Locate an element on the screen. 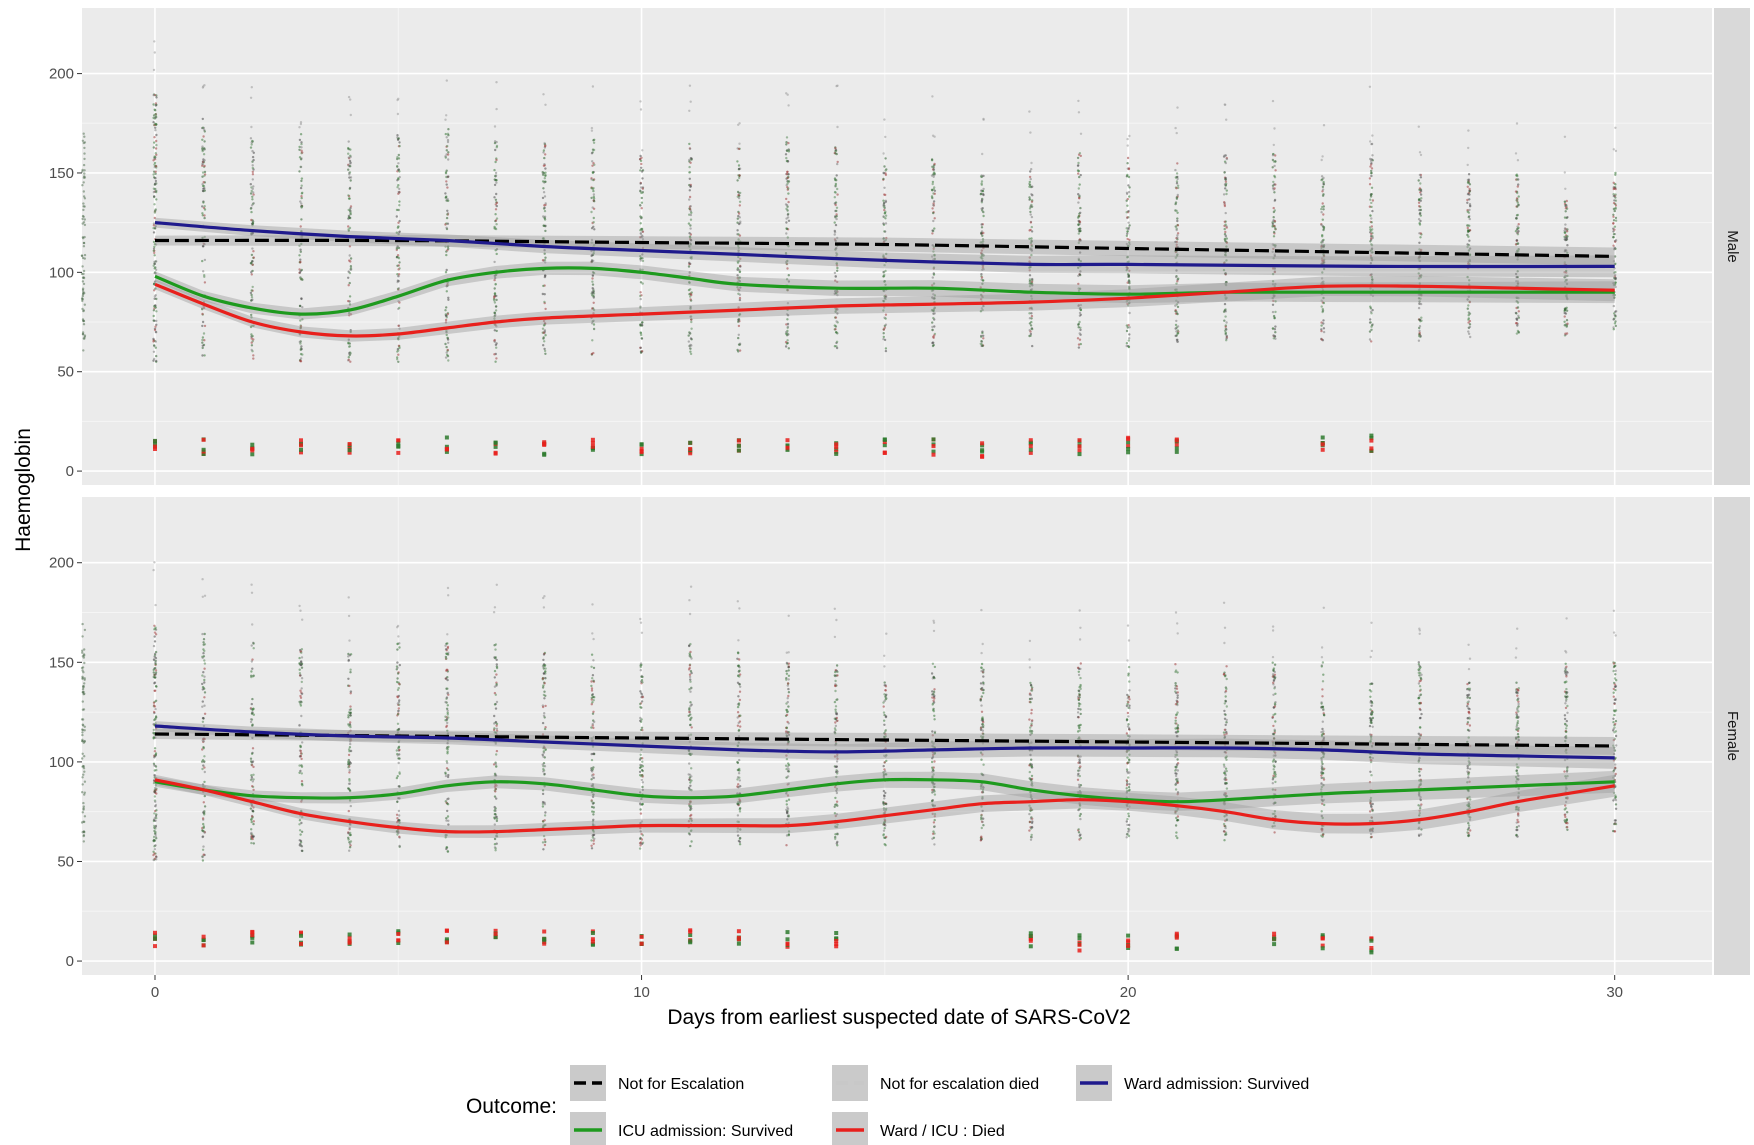 This screenshot has width=1754, height=1145. y-tick-label: 150 is located at coordinates (61, 173).